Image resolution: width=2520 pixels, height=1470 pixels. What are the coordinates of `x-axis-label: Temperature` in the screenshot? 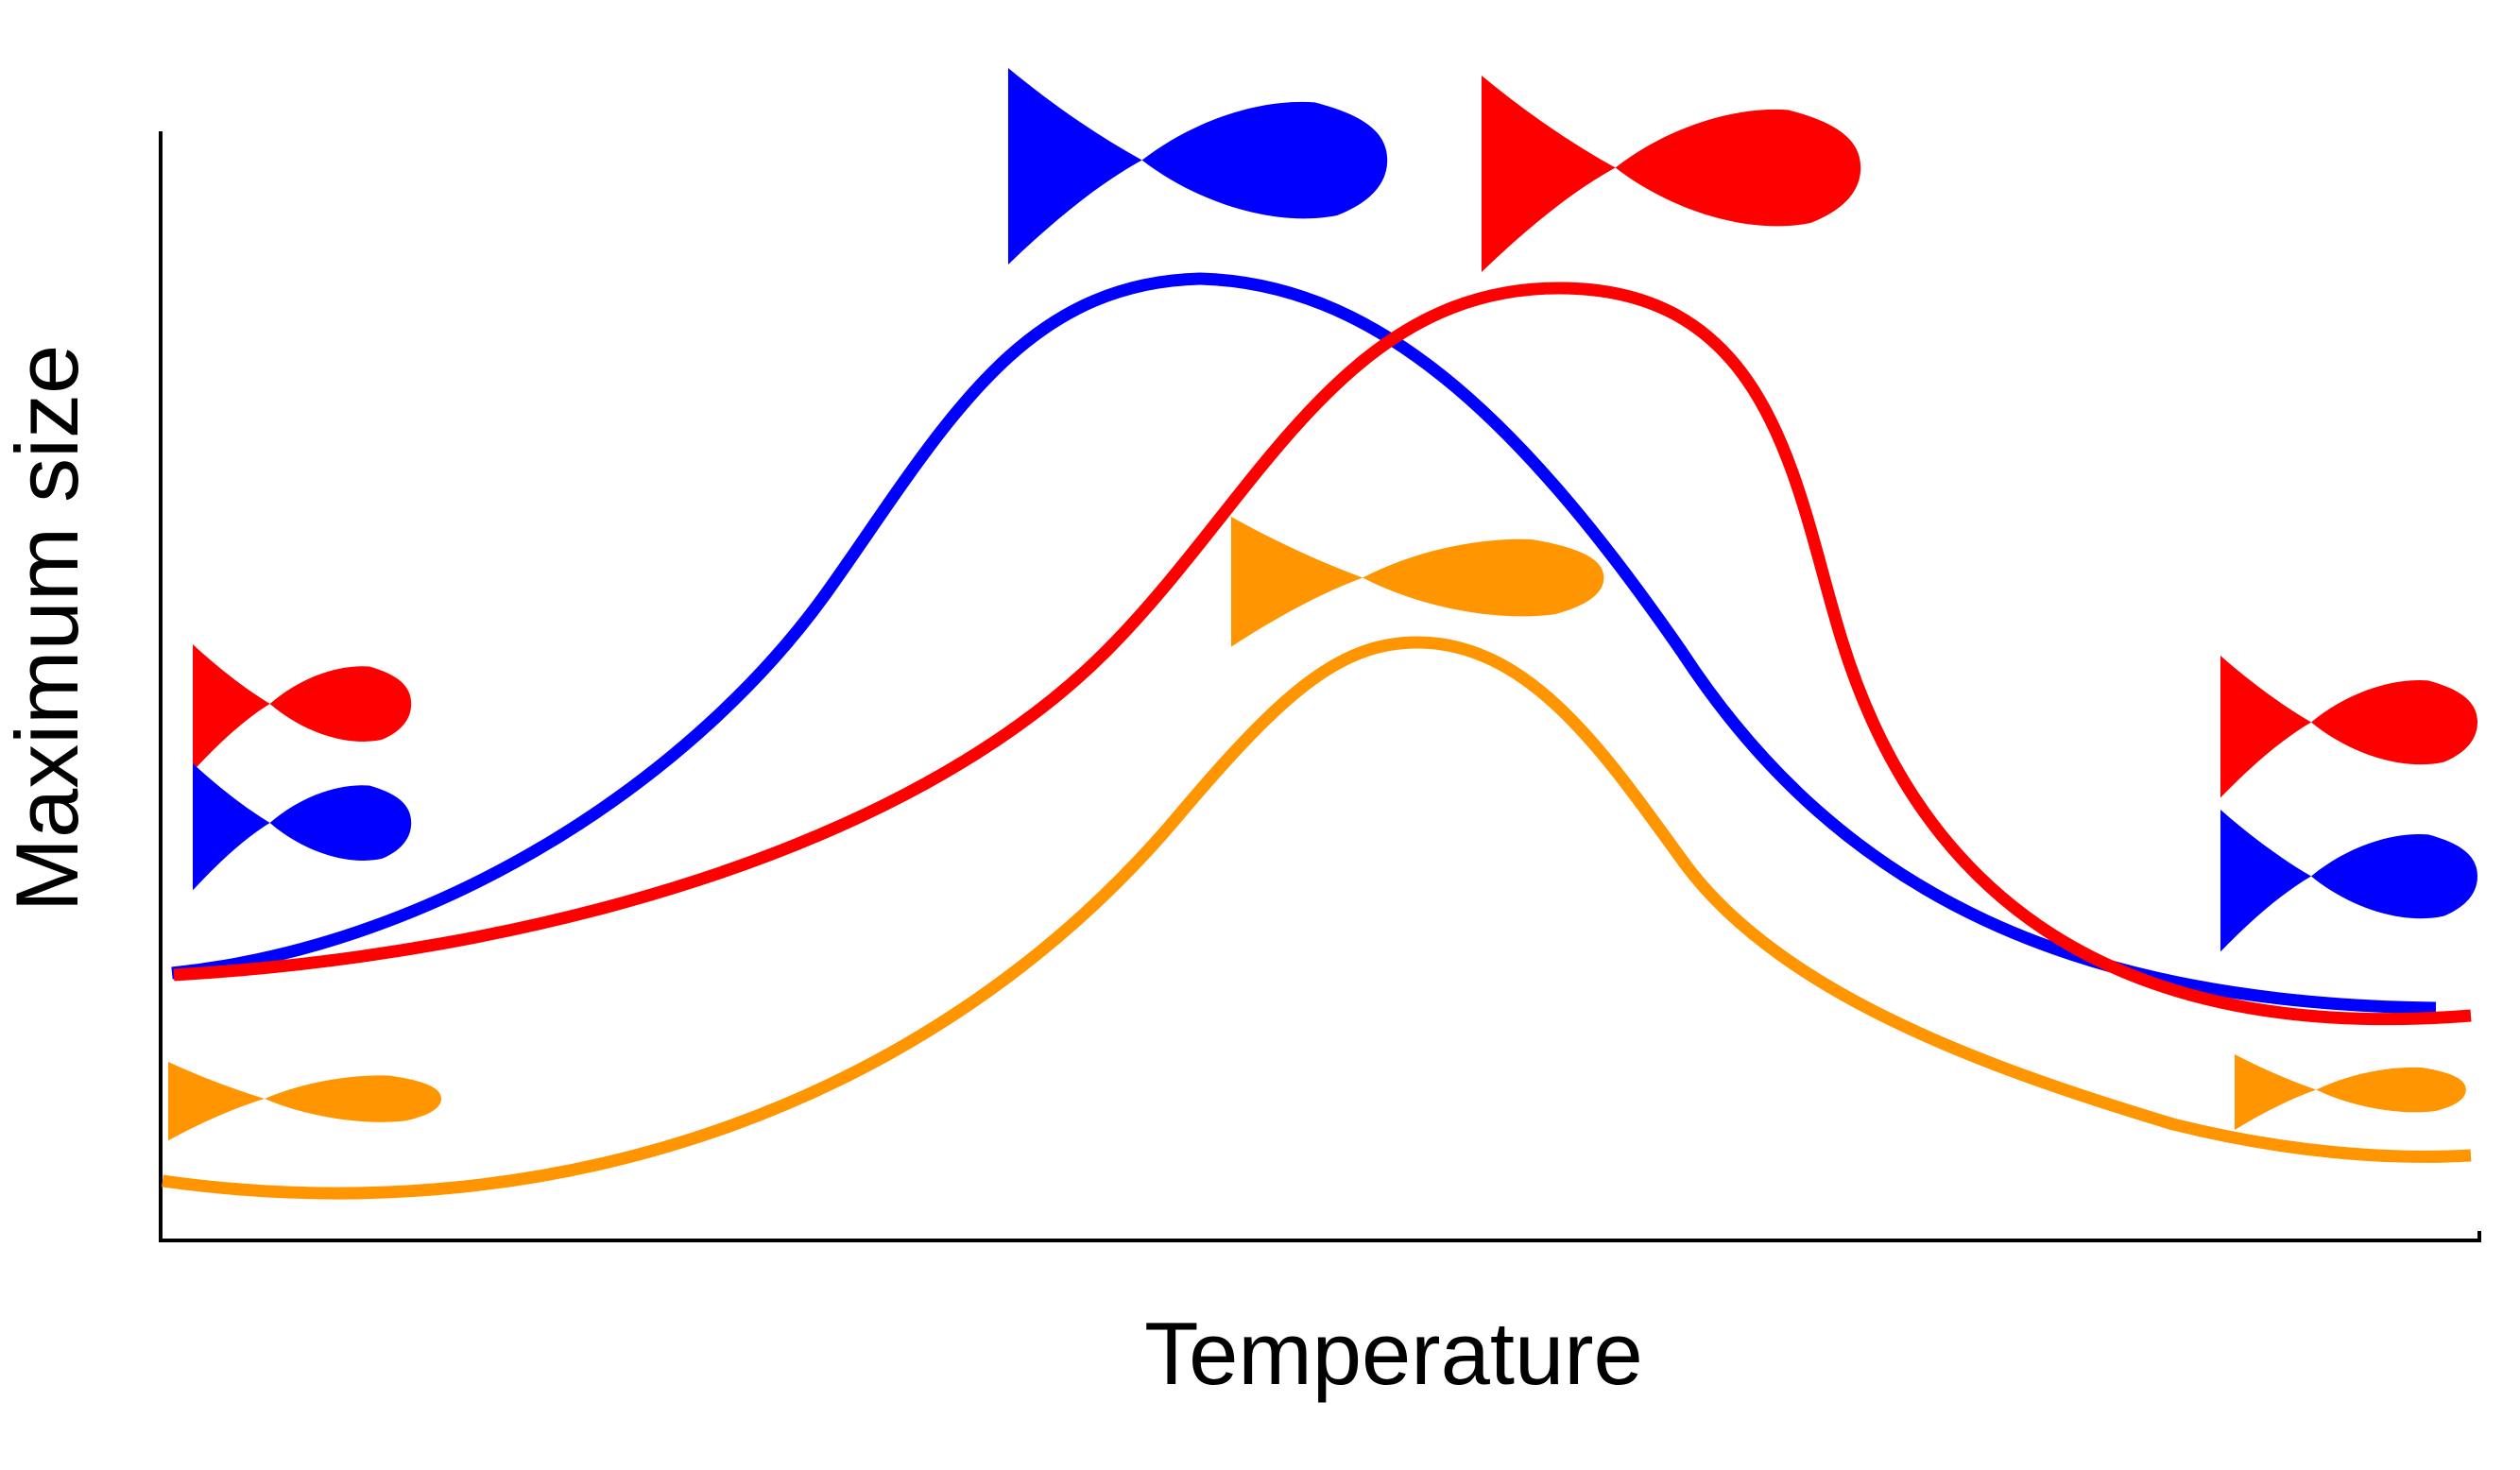 It's located at (1393, 1354).